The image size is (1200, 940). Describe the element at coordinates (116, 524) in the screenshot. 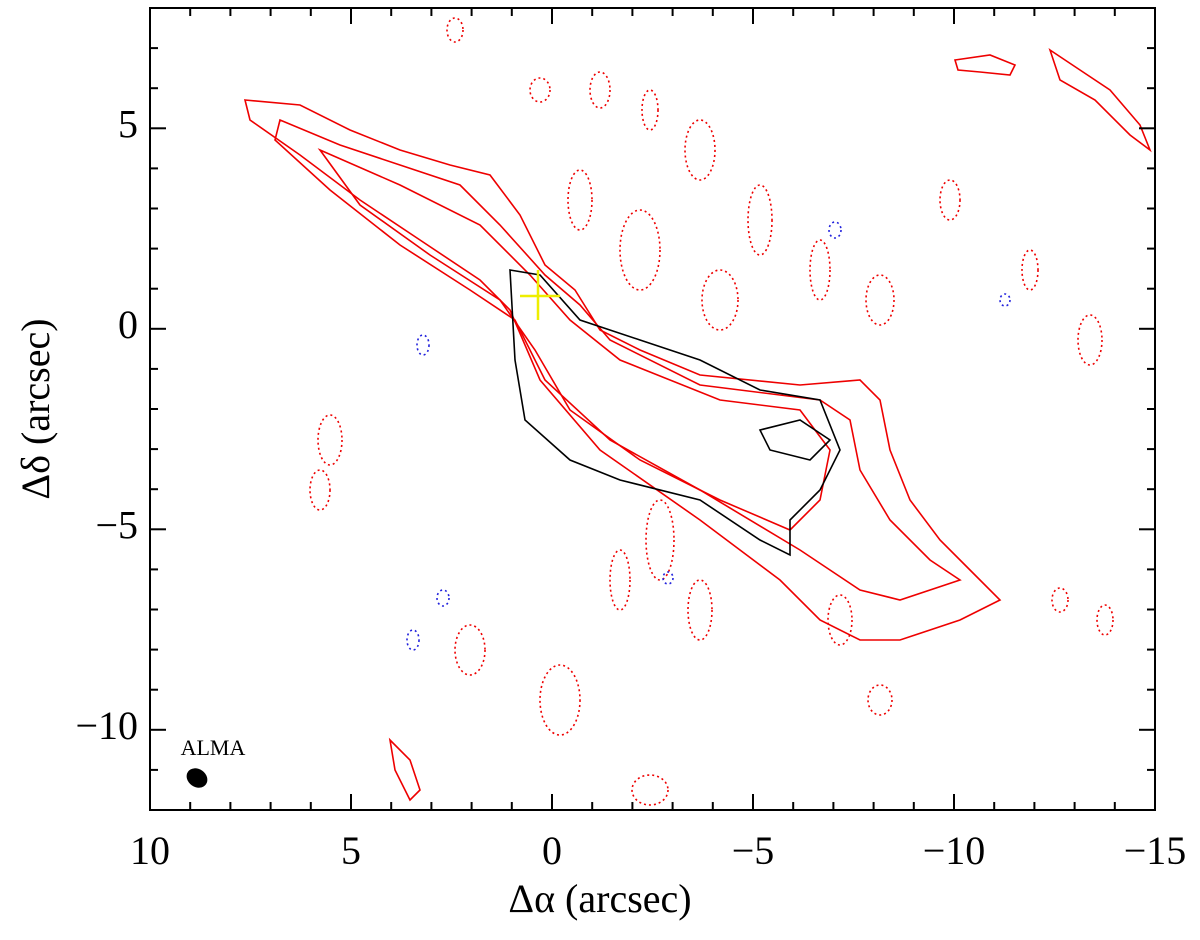

I see `y-tick-label: −5` at that location.